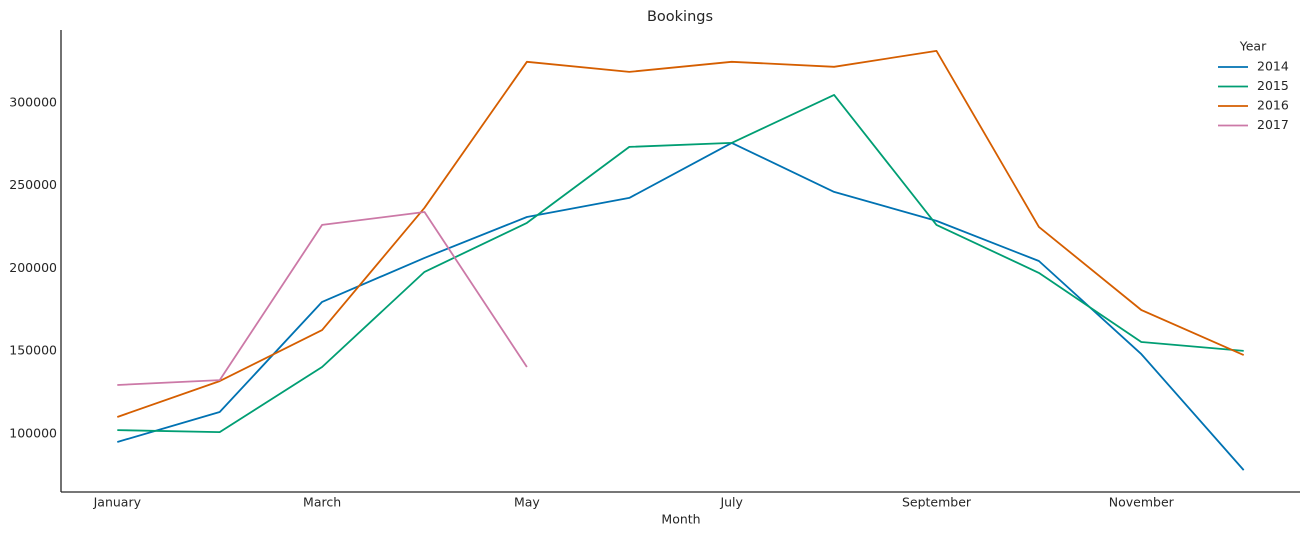 The height and width of the screenshot is (537, 1311). What do you see at coordinates (33, 267) in the screenshot?
I see `y-tick-label: 200000` at bounding box center [33, 267].